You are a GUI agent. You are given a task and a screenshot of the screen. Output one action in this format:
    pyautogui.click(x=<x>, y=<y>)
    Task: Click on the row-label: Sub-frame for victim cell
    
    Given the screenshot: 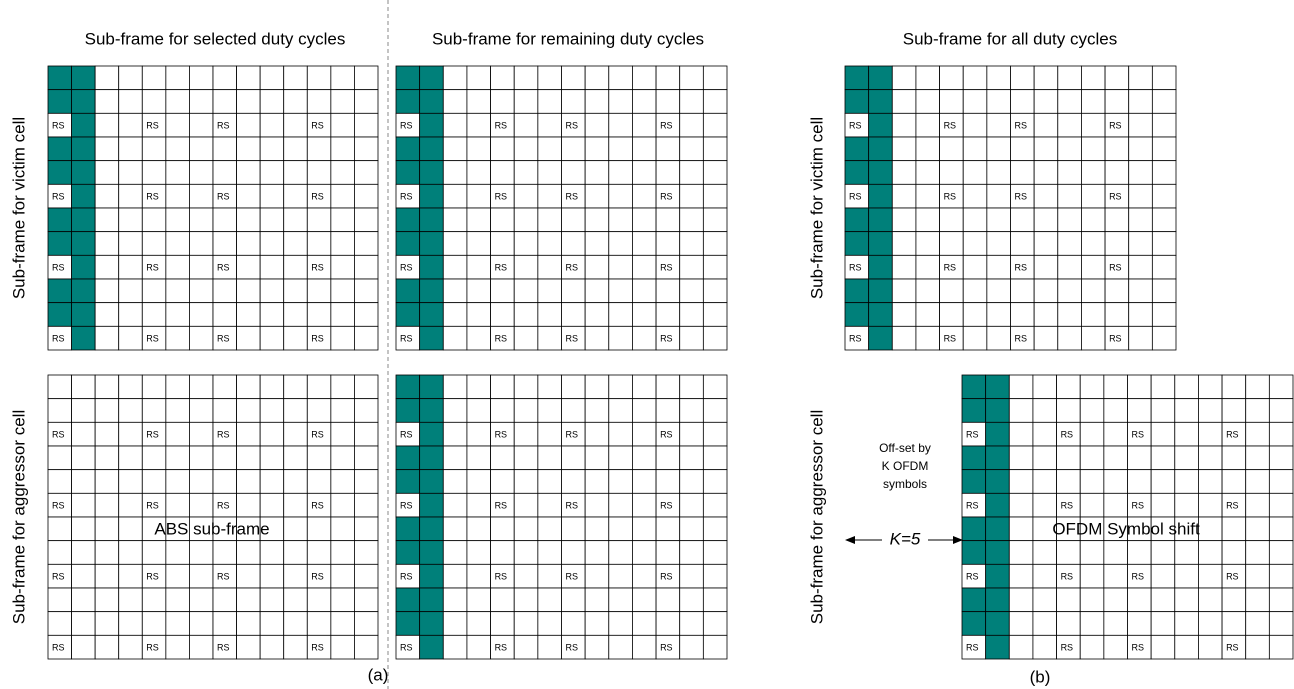 What is the action you would take?
    pyautogui.click(x=816, y=208)
    